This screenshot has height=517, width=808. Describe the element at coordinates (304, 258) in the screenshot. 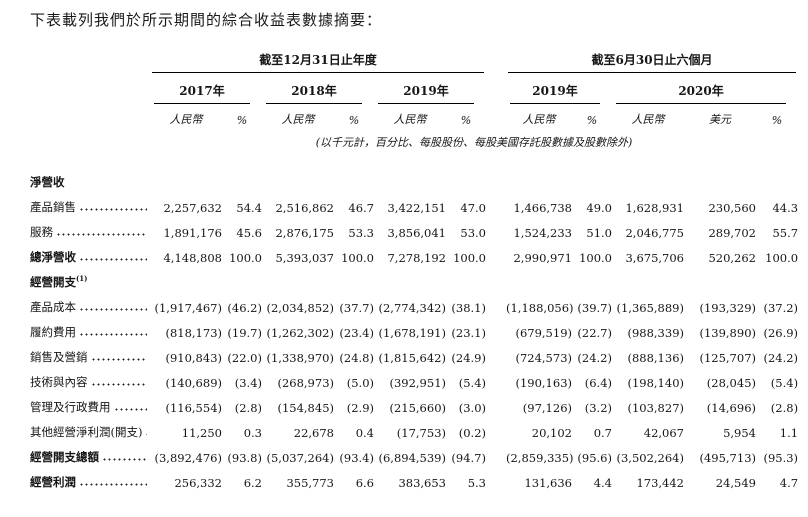

I see `value-cell: 5,393,037` at that location.